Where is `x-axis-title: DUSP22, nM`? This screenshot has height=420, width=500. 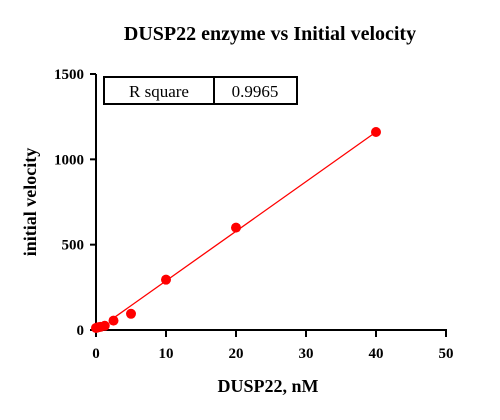 x-axis-title: DUSP22, nM is located at coordinates (267, 386).